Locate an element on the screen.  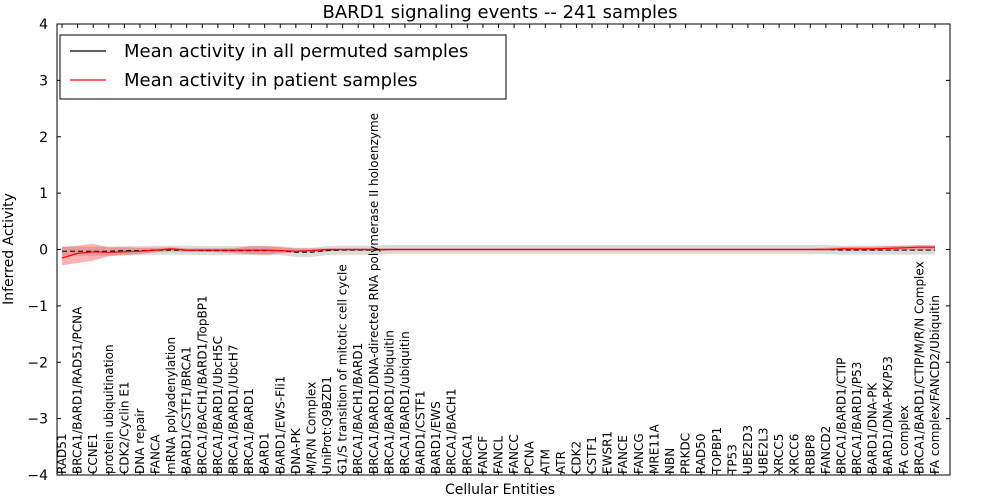
x-tick-label: CDK2/Cyclin E1 is located at coordinates (124, 427).